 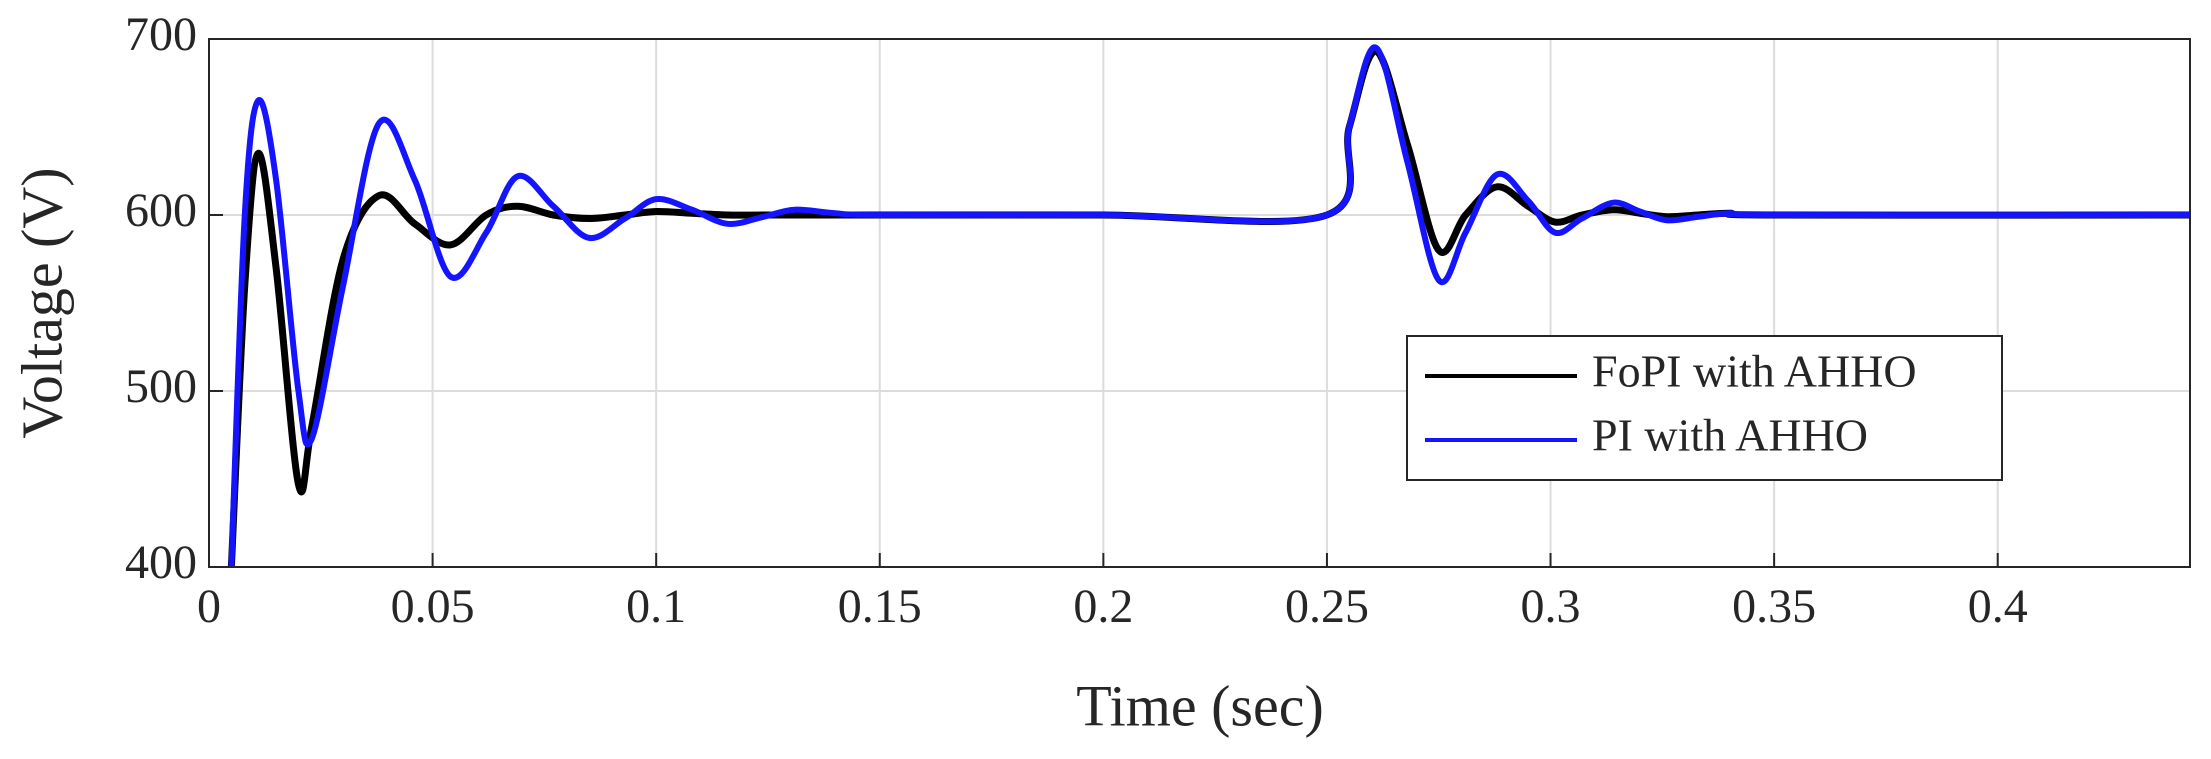 What do you see at coordinates (1551, 606) in the screenshot?
I see `x-tick-label: 0.3` at bounding box center [1551, 606].